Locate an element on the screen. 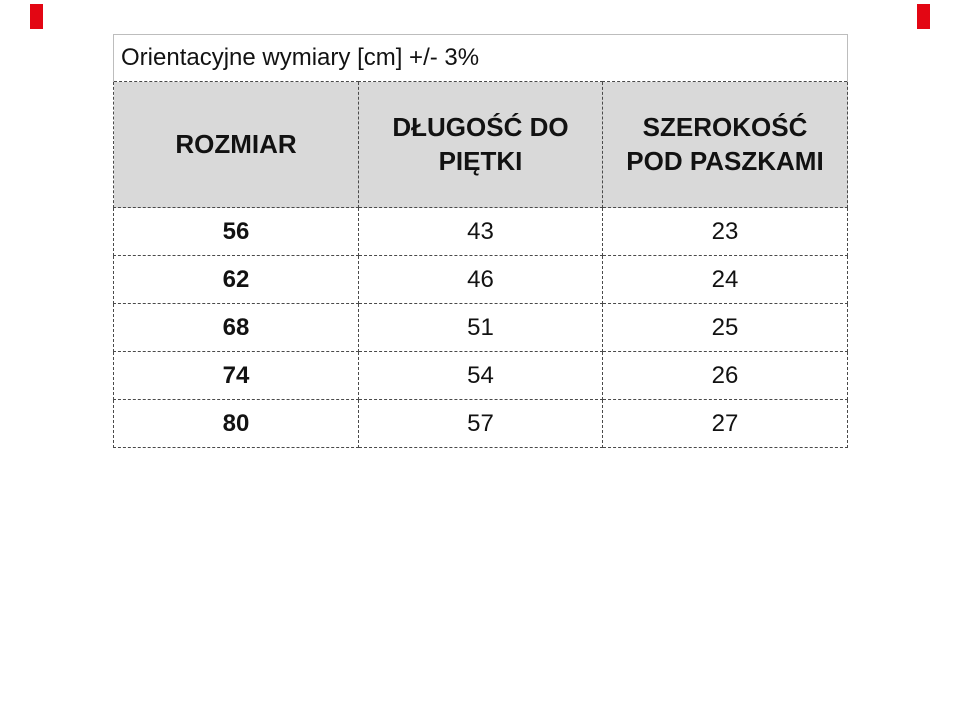 This screenshot has width=960, height=720. width-cell: 25 is located at coordinates (725, 327).